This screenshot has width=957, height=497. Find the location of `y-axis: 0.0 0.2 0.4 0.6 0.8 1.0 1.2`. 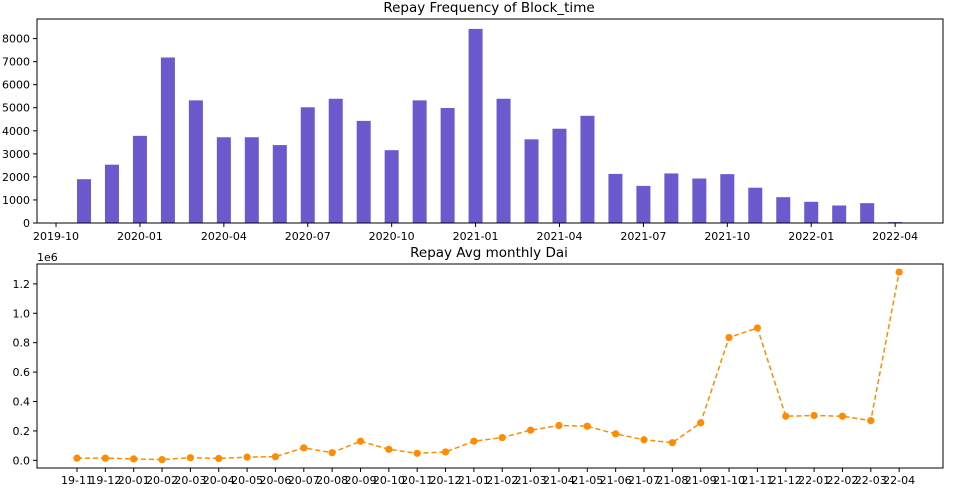

y-axis: 0.0 0.2 0.4 0.6 0.8 1.0 1.2 is located at coordinates (25, 372).